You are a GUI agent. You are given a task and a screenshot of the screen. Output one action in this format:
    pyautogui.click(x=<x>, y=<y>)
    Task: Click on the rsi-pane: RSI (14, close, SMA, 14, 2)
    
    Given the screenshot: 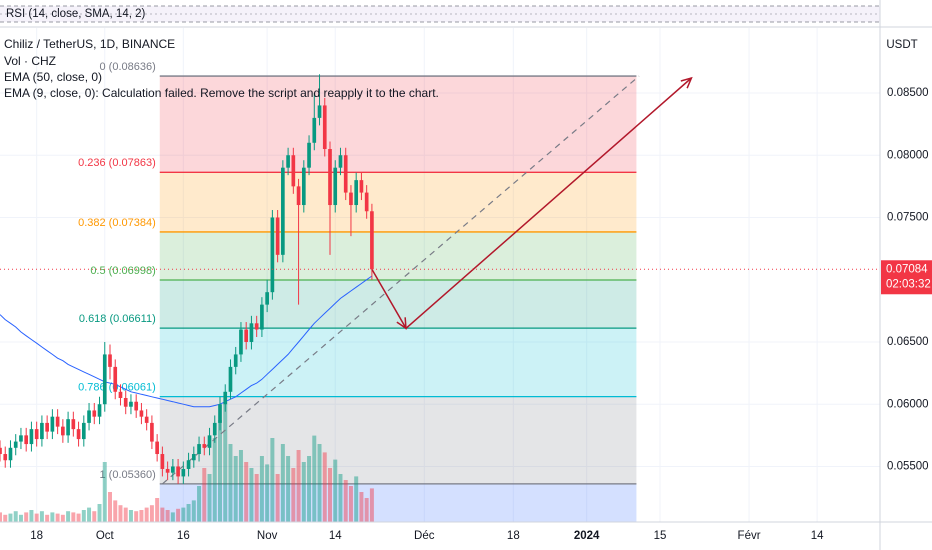 What is the action you would take?
    pyautogui.click(x=466, y=16)
    